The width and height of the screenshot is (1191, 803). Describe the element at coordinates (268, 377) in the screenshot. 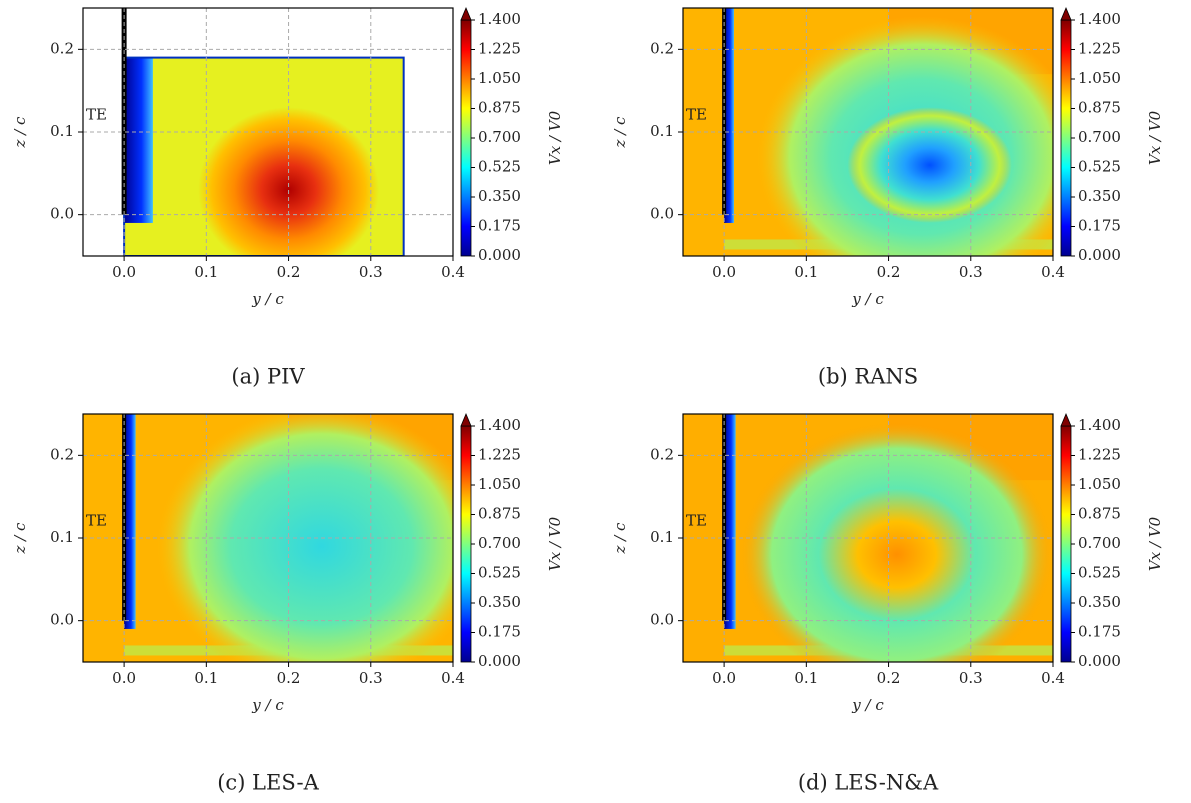

I see `caption: (a) PIV` at that location.